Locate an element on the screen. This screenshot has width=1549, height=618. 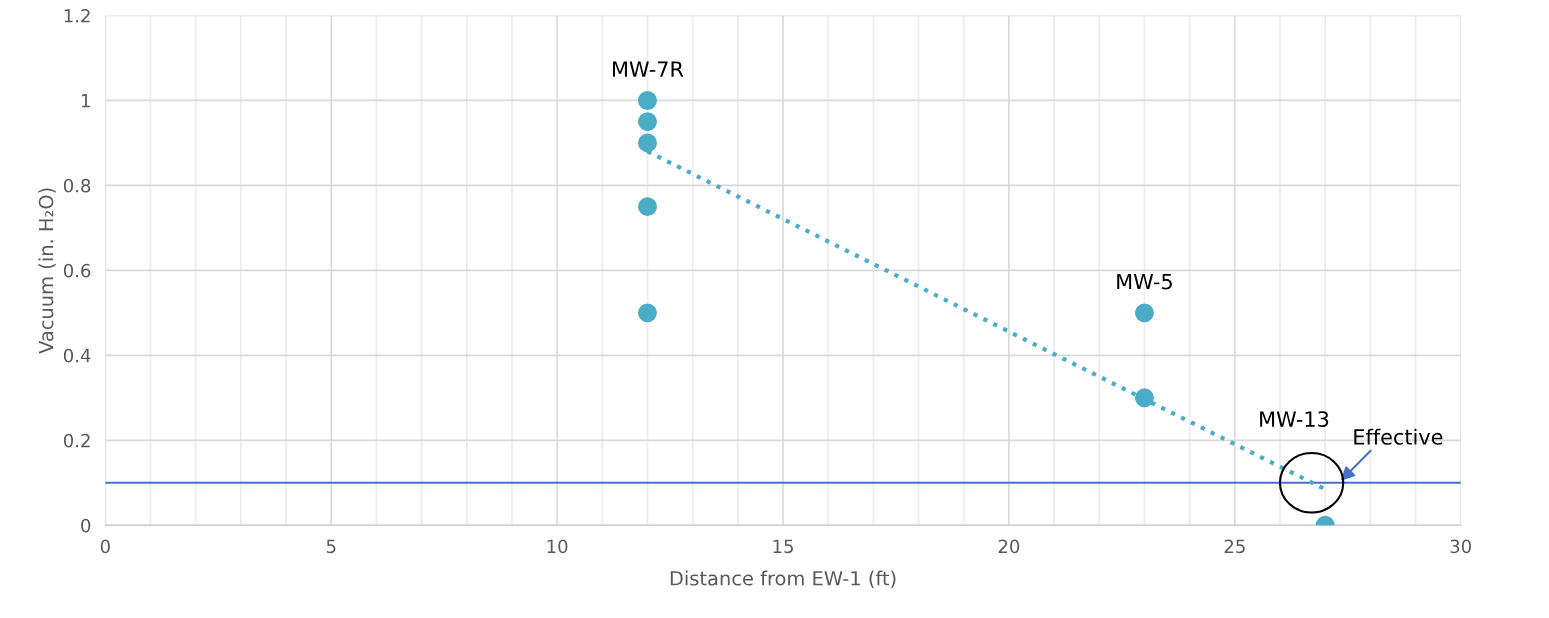
annotation: Effective is located at coordinates (1398, 436).